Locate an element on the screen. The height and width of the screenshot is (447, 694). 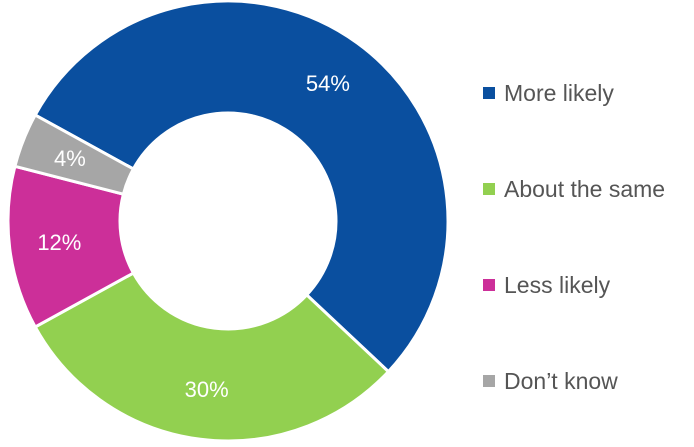
slice-label-about-the-same: 30% is located at coordinates (207, 389).